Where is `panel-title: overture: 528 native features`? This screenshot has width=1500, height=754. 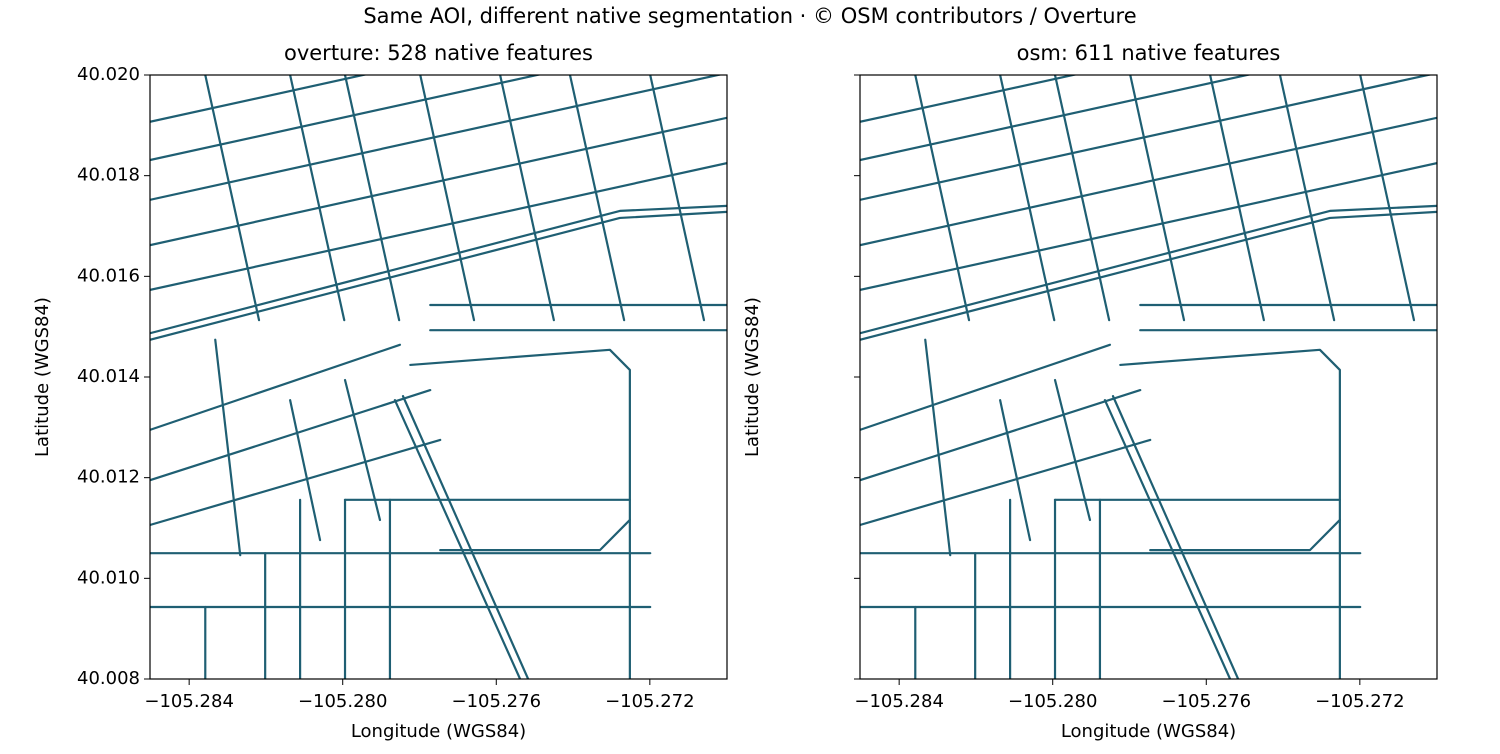 panel-title: overture: 528 native features is located at coordinates (438, 53).